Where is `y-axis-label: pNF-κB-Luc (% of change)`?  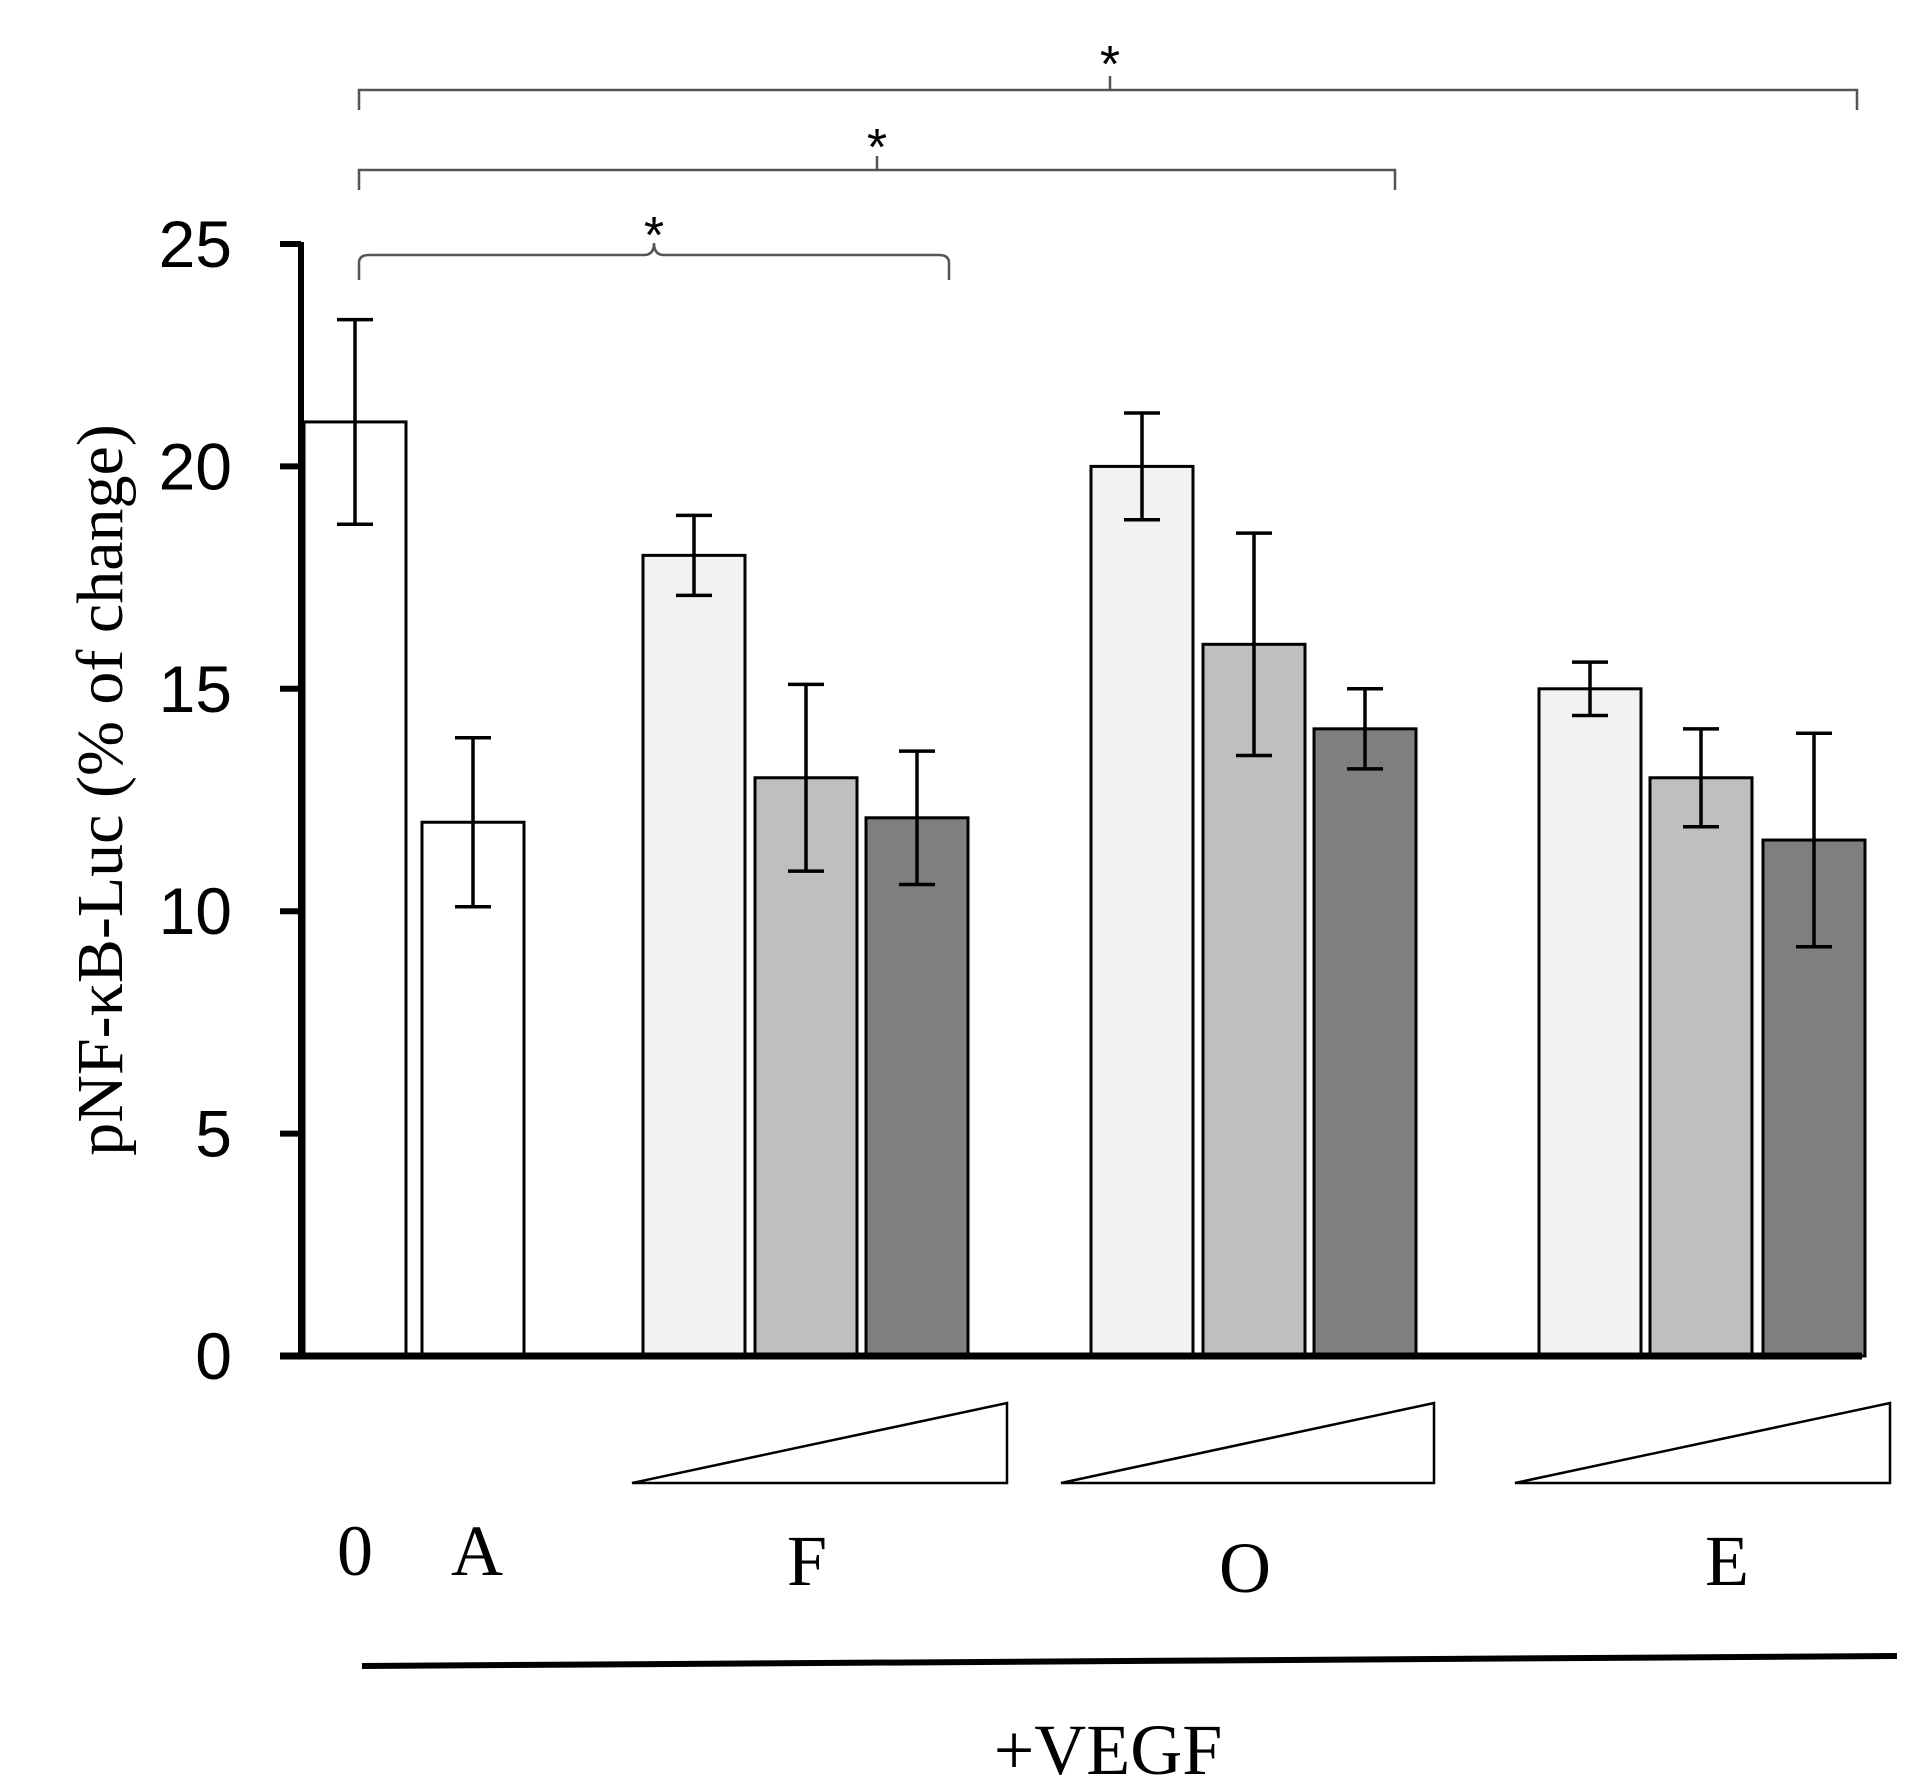 y-axis-label: pNF-κB-Luc (% of change) is located at coordinates (100, 790).